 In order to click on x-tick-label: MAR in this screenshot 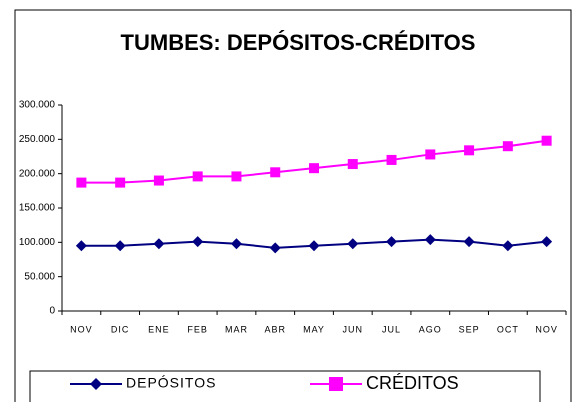, I will do `click(236, 329)`.